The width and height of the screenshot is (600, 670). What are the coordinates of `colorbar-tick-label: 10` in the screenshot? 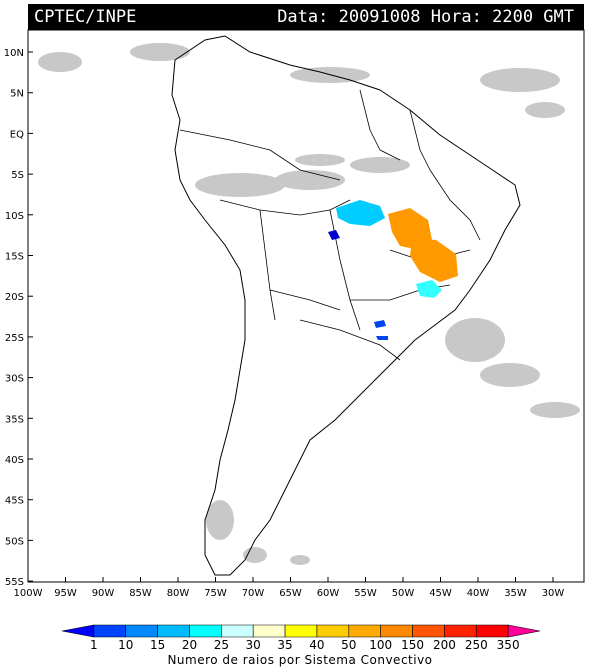 It's located at (125, 645).